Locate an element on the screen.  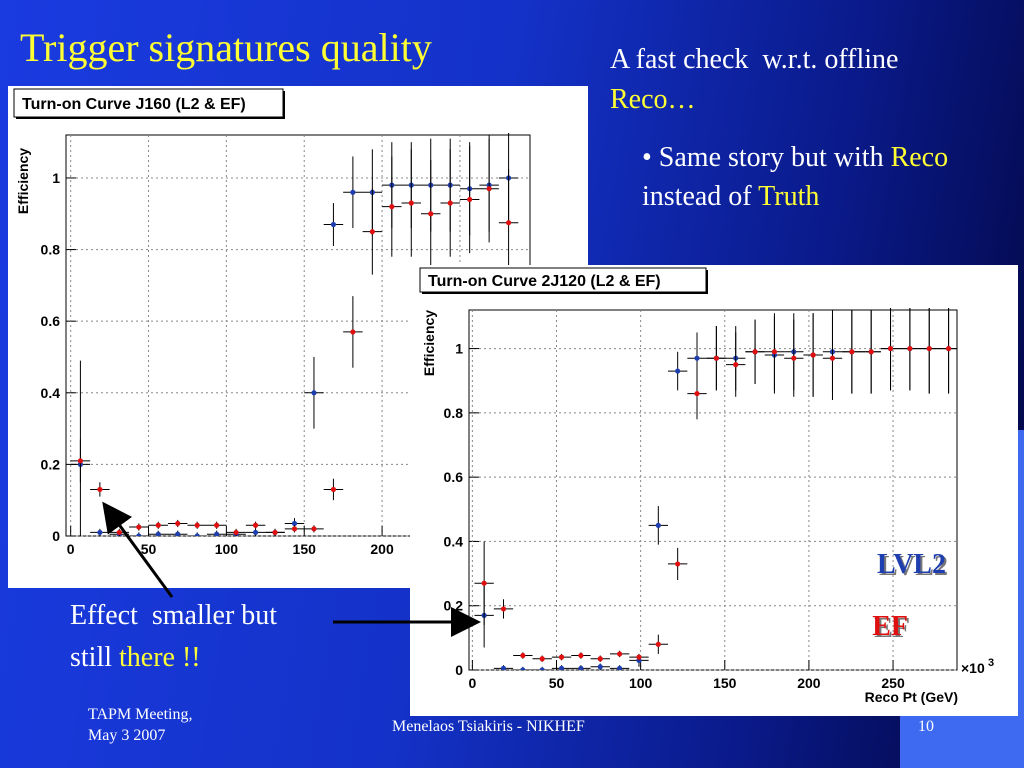
bullet-line: instead of Truth is located at coordinates (730, 197).